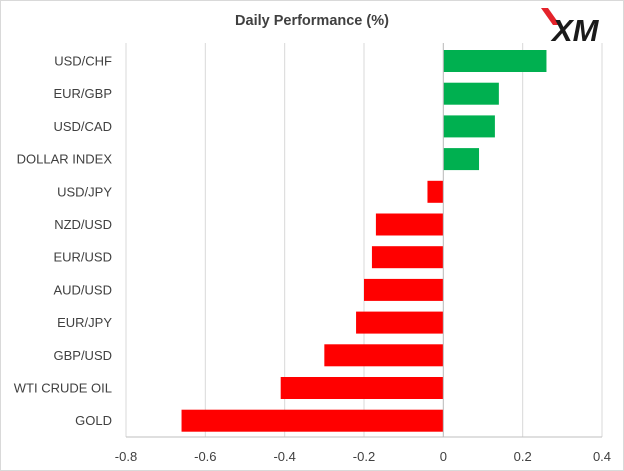  I want to click on x-tick-label: -0.8, so click(126, 456).